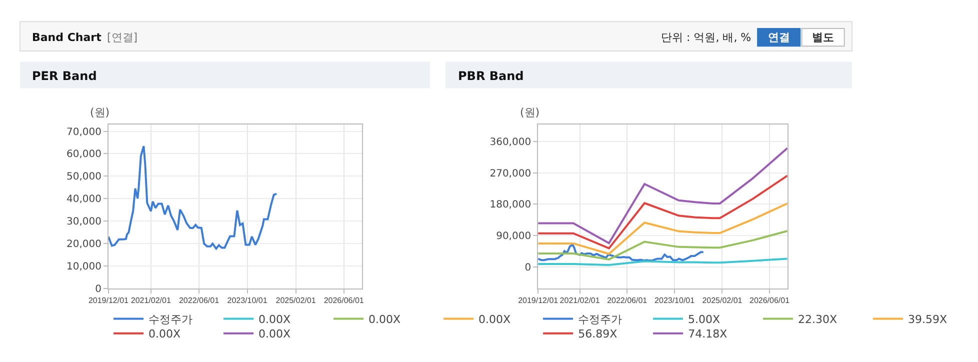  I want to click on text: Band Chart, so click(67, 37).